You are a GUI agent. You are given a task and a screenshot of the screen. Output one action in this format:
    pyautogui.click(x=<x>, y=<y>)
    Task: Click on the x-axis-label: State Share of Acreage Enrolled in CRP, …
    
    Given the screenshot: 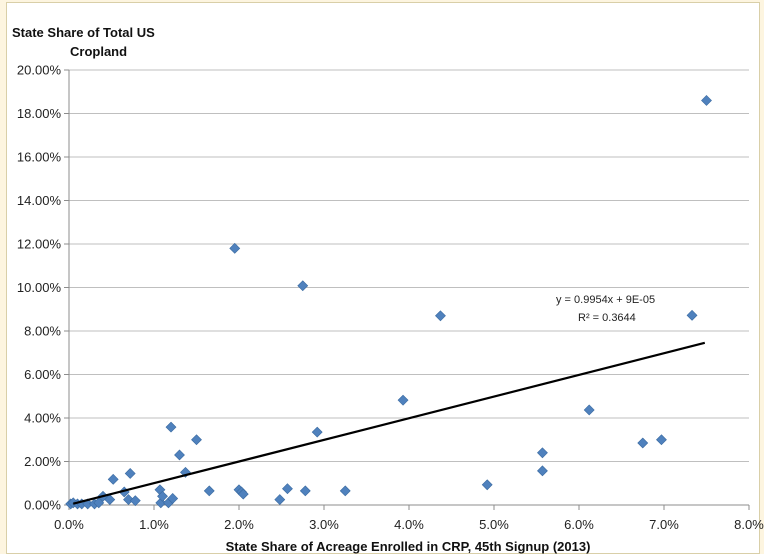 What is the action you would take?
    pyautogui.click(x=408, y=546)
    